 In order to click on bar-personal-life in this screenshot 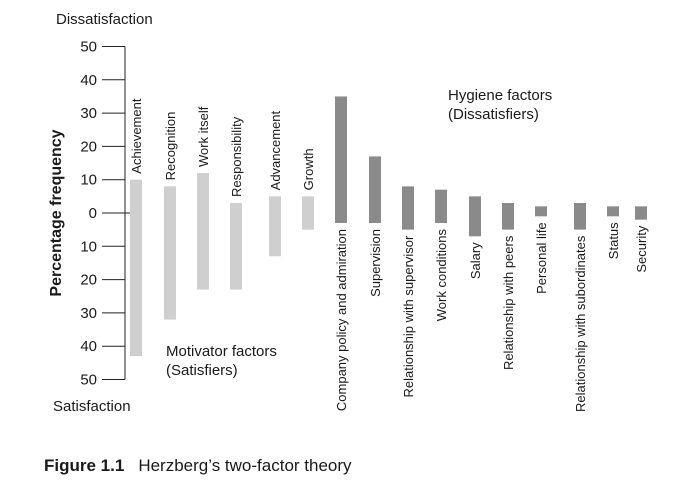, I will do `click(541, 211)`.